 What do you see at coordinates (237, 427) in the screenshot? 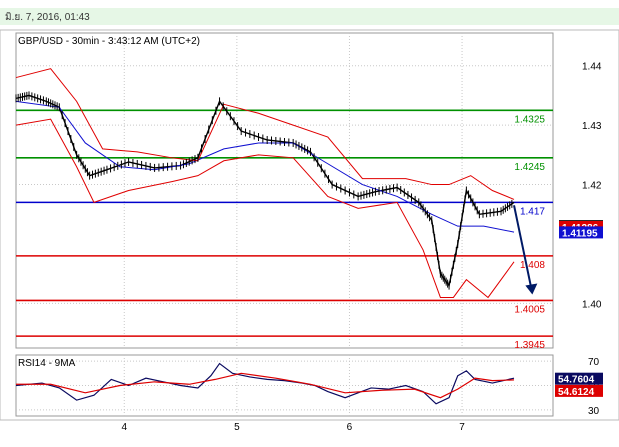
I see `x-tick-label: 5` at bounding box center [237, 427].